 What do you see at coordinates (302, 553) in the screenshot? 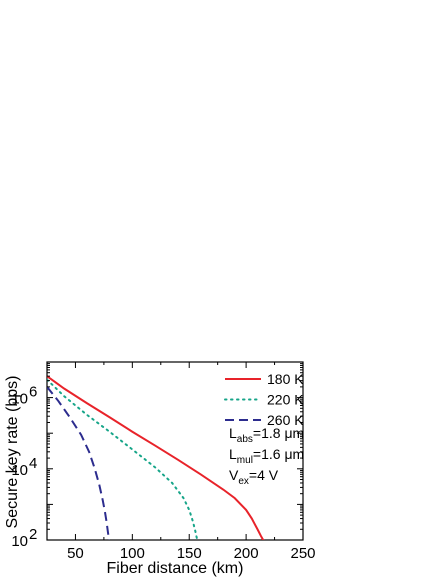
I see `x-tick-label: 250` at bounding box center [302, 553].